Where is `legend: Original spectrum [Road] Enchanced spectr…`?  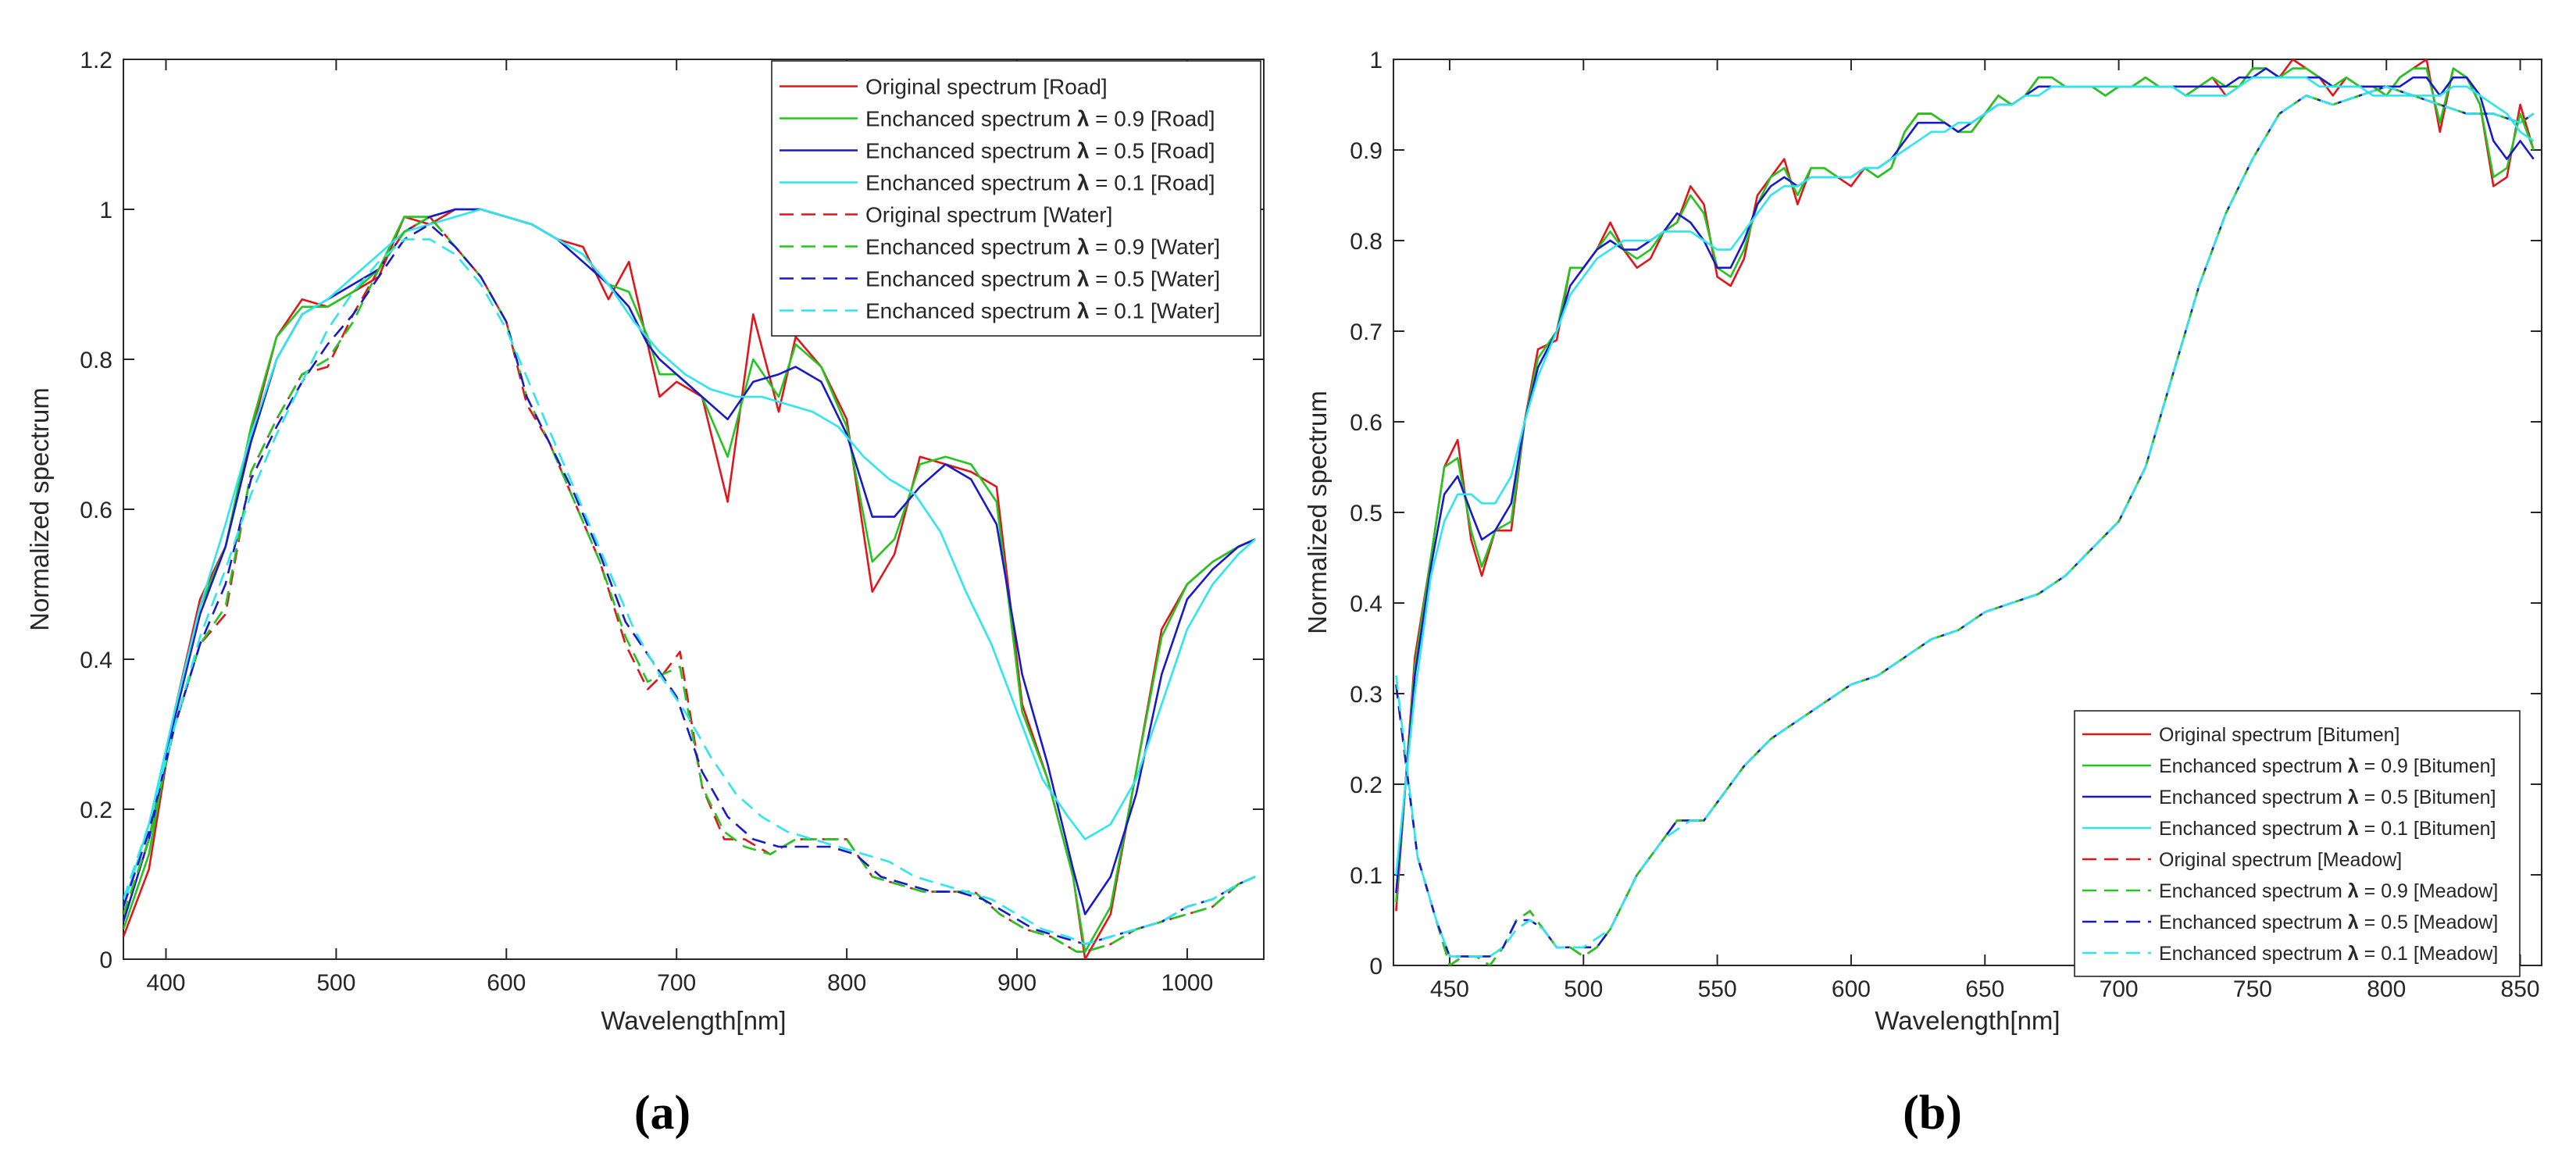
legend: Original spectrum [Road] Enchanced spectr… is located at coordinates (1016, 198).